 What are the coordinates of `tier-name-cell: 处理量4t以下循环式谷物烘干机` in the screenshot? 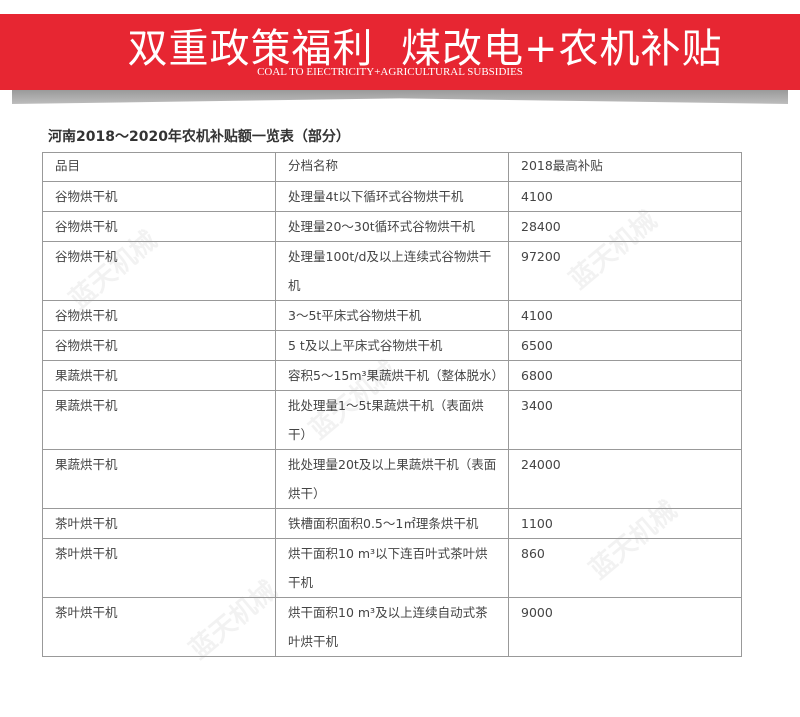 It's located at (392, 196).